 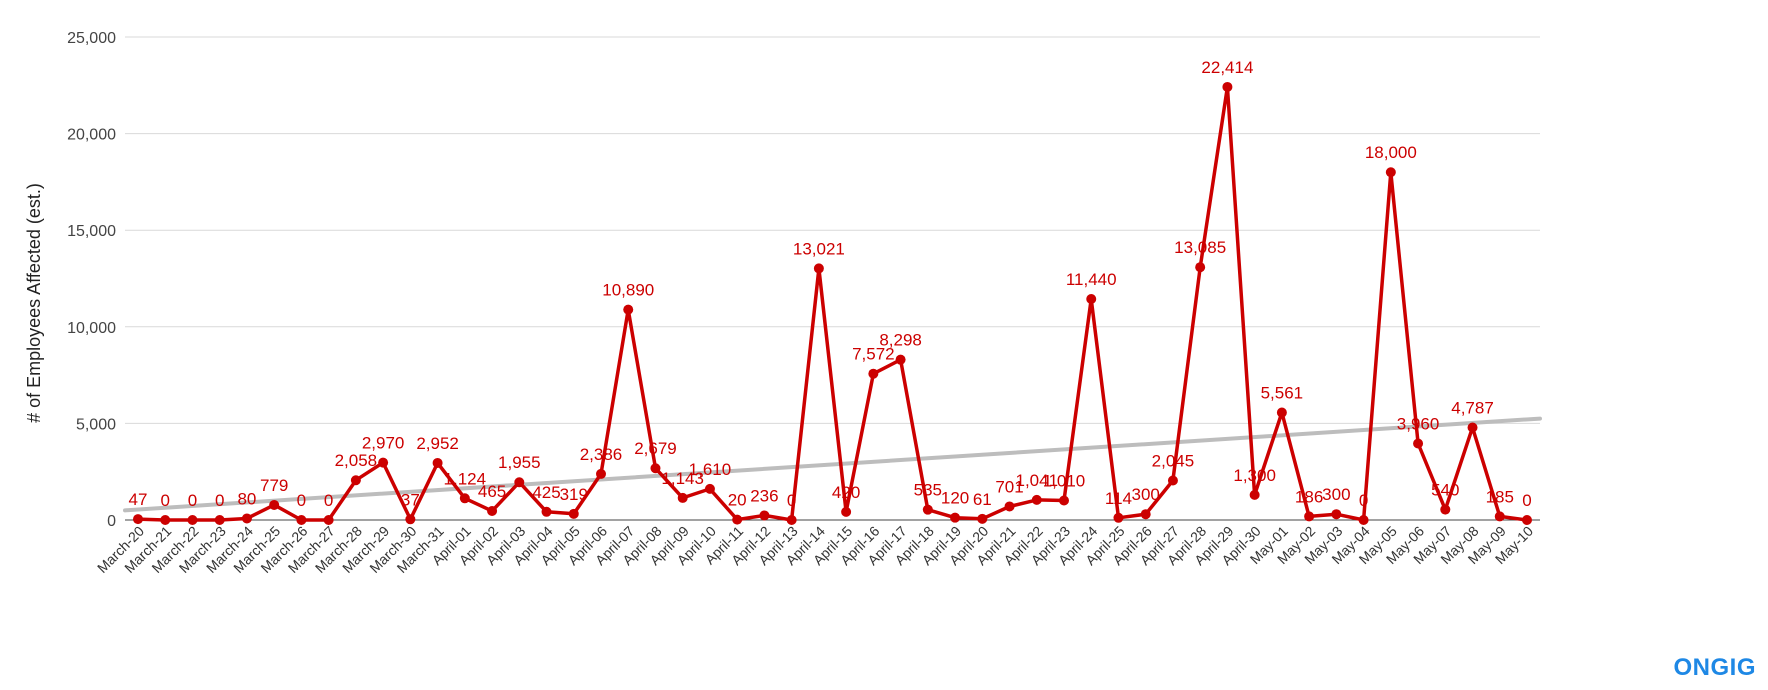 I want to click on data-label: 420, so click(x=846, y=492).